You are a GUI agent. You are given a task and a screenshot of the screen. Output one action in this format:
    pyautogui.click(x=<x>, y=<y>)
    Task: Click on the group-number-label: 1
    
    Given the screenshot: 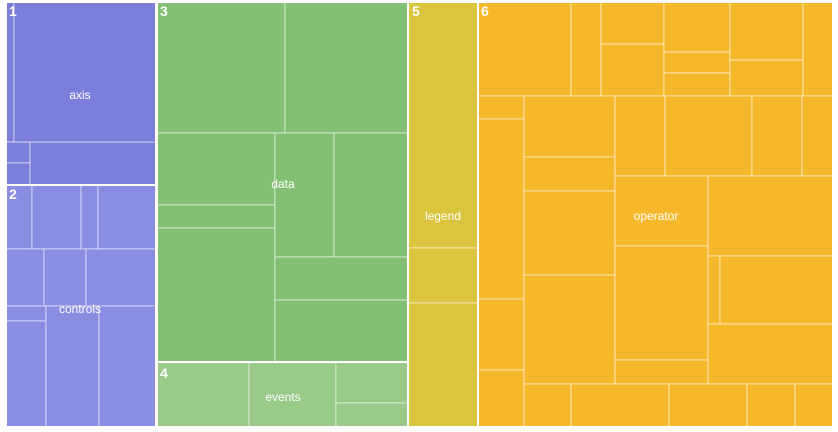 What is the action you would take?
    pyautogui.click(x=13, y=11)
    